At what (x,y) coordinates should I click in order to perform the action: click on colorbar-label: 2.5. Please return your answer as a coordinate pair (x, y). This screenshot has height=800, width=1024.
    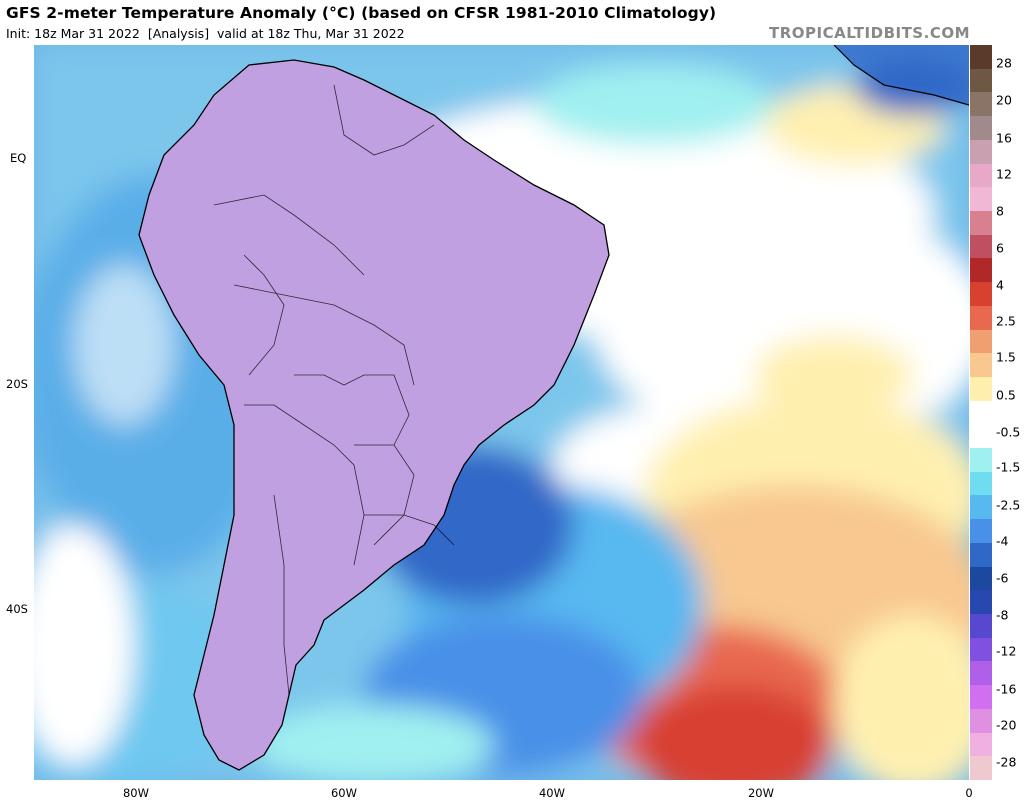
    Looking at the image, I should click on (1006, 321).